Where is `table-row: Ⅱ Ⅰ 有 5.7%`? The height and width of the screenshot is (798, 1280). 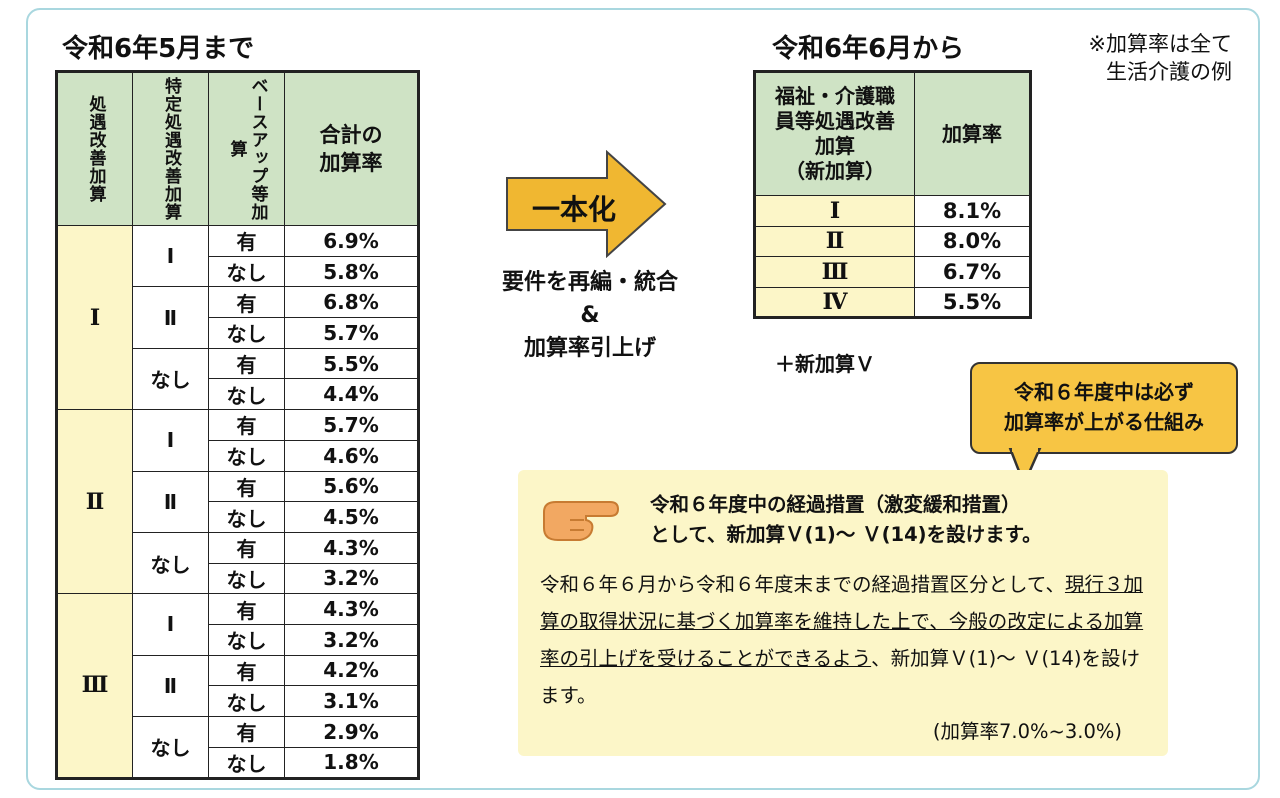
table-row: Ⅱ Ⅰ 有 5.7% is located at coordinates (237, 502).